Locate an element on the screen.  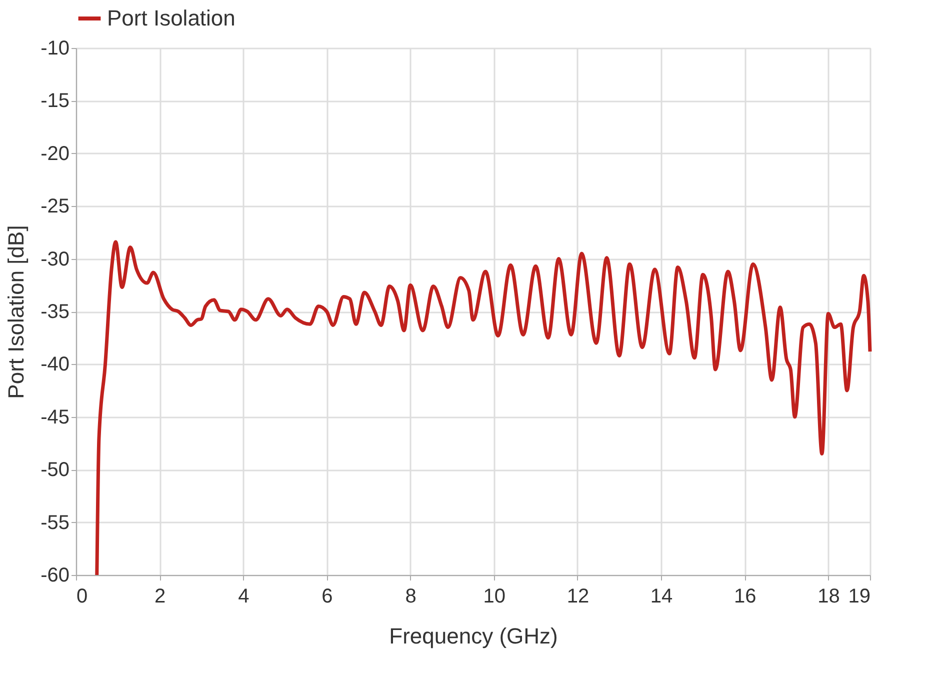
y-tick-label: -55 is located at coordinates (55, 523).